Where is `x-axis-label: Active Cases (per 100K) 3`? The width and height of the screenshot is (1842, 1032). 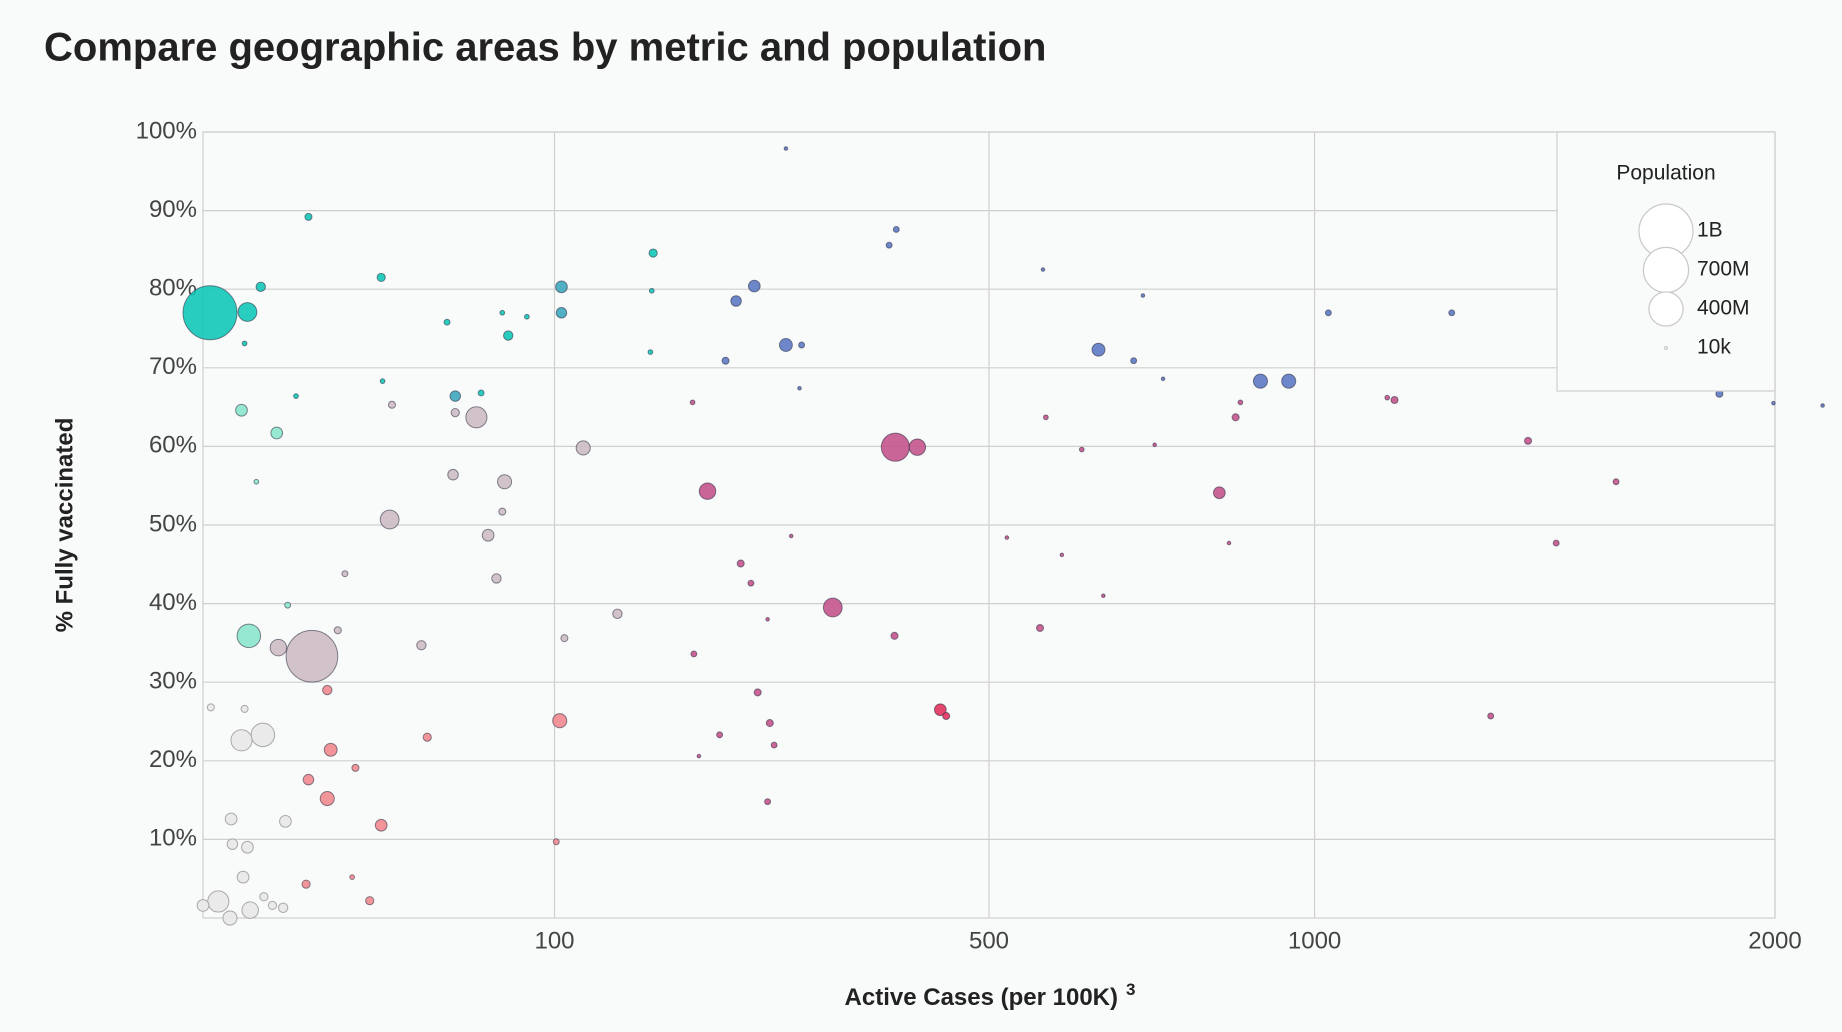
x-axis-label: Active Cases (per 100K) 3 is located at coordinates (990, 995).